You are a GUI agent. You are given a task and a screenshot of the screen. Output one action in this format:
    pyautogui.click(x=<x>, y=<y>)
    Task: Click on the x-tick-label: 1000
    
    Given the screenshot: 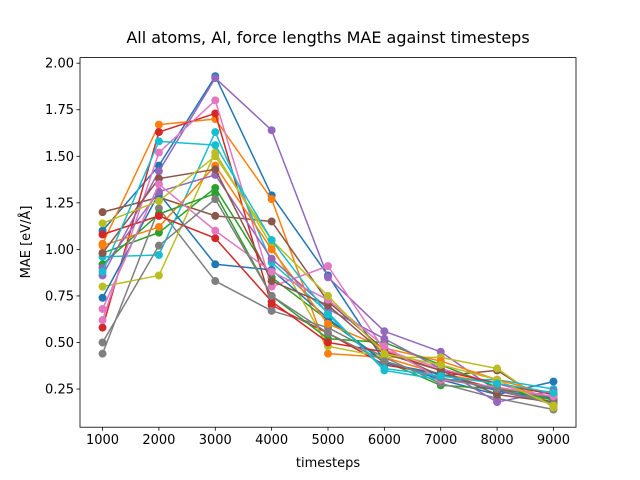 What is the action you would take?
    pyautogui.click(x=102, y=440)
    